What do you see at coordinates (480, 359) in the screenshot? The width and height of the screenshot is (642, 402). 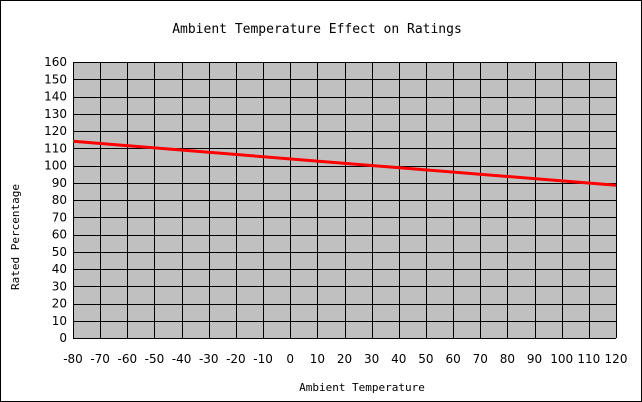 I see `x-tick-label: 70` at bounding box center [480, 359].